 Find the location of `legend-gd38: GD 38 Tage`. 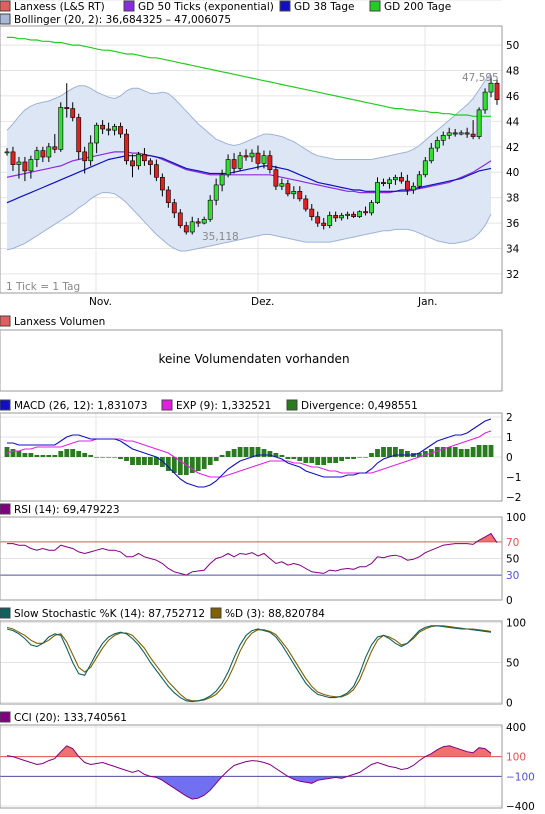

legend-gd38: GD 38 Tage is located at coordinates (324, 7).